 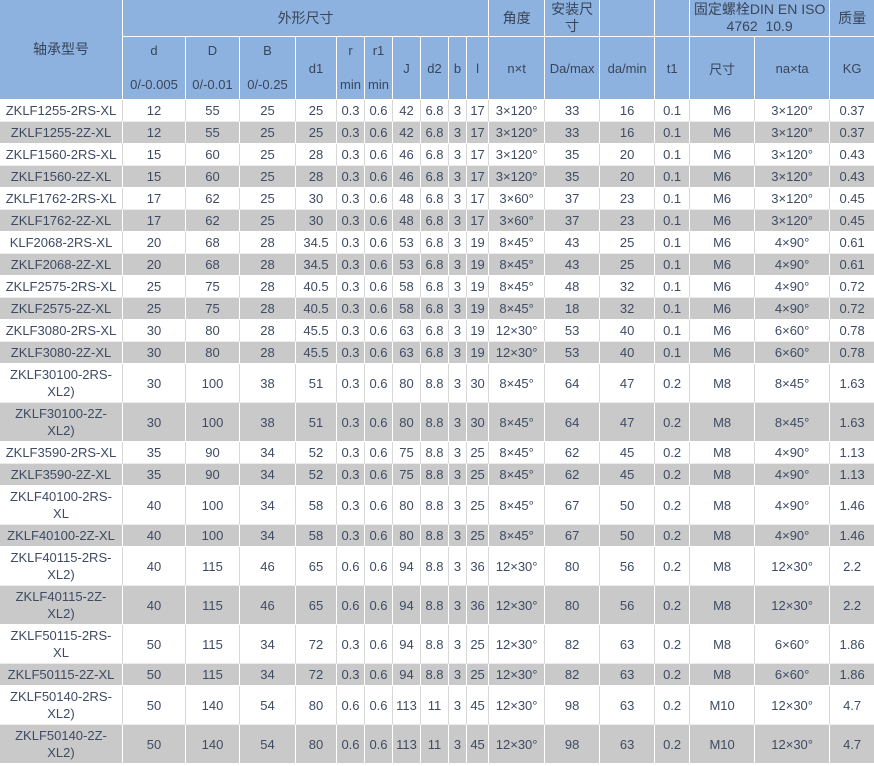 I want to click on spec-value-cell: 55, so click(x=213, y=133).